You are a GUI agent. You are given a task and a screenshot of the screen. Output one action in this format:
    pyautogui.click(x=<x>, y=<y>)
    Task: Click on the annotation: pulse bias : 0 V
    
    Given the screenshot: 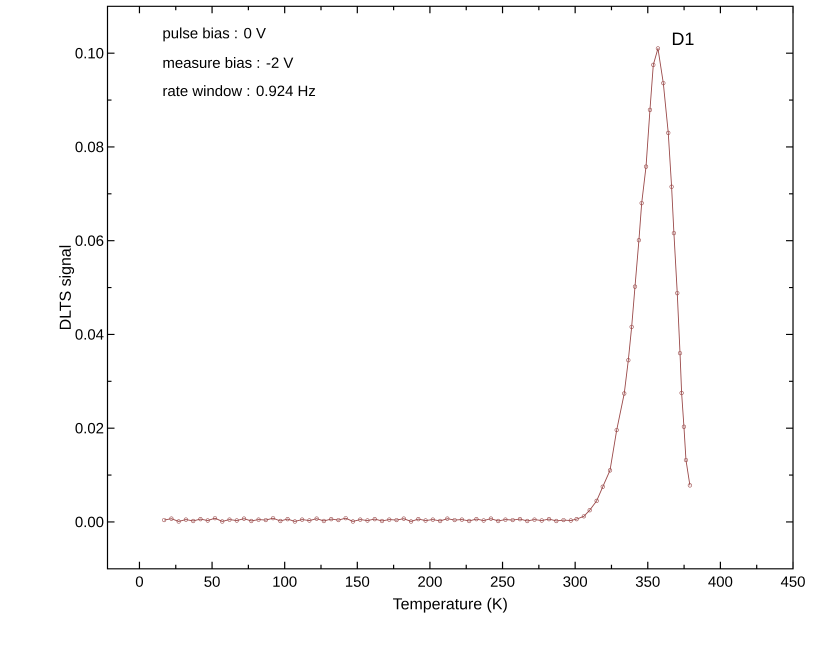 What is the action you would take?
    pyautogui.click(x=214, y=34)
    